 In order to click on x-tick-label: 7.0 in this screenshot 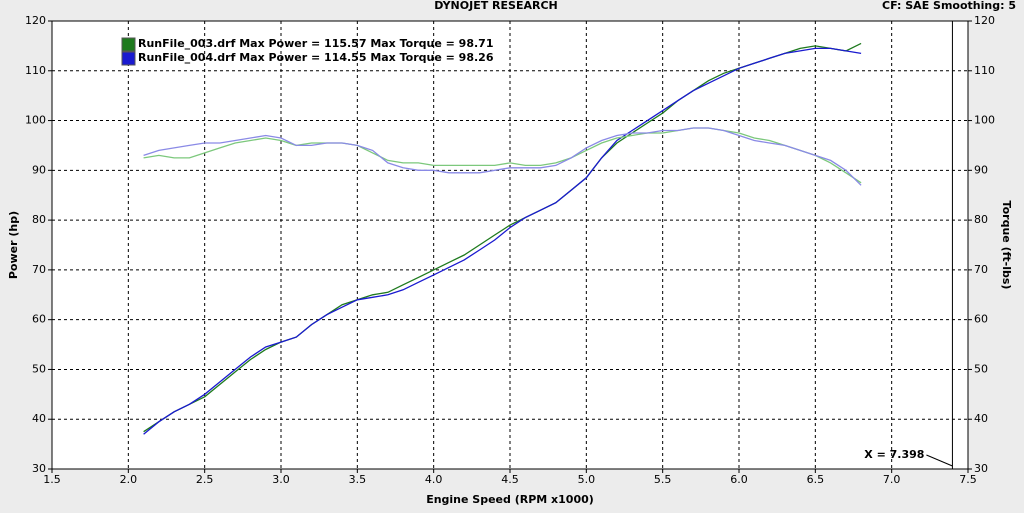, I will do `click(892, 479)`.